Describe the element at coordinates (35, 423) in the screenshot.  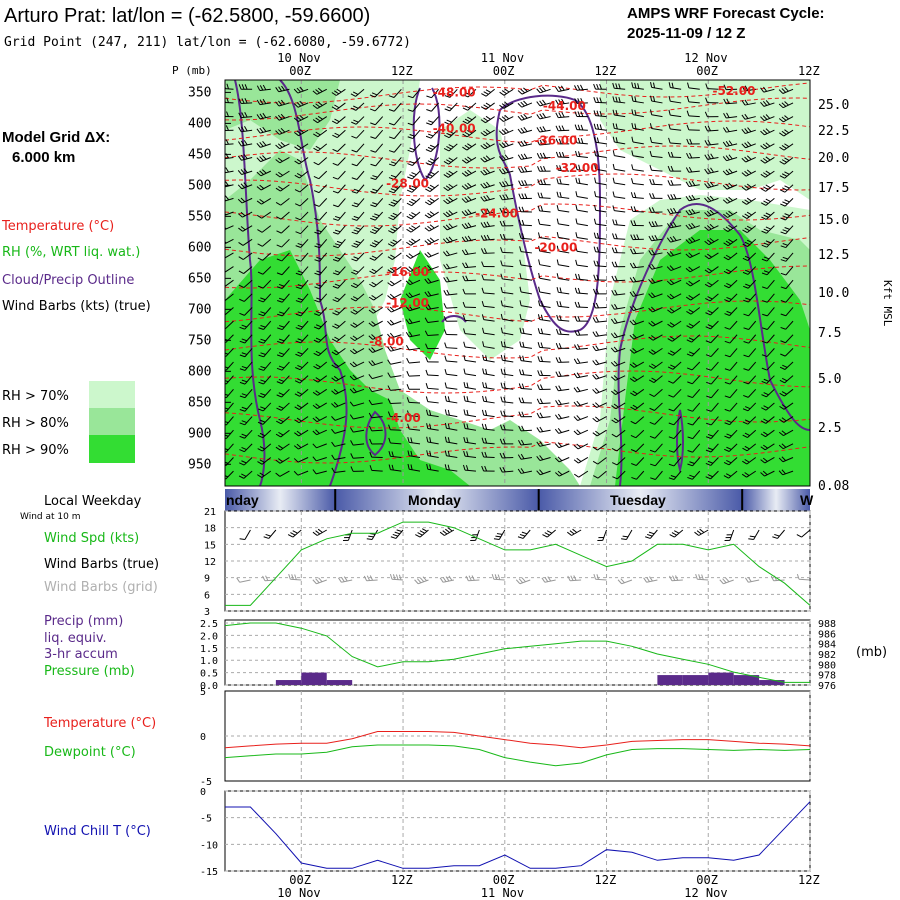
I see `legend-rh80: RH > 80%` at that location.